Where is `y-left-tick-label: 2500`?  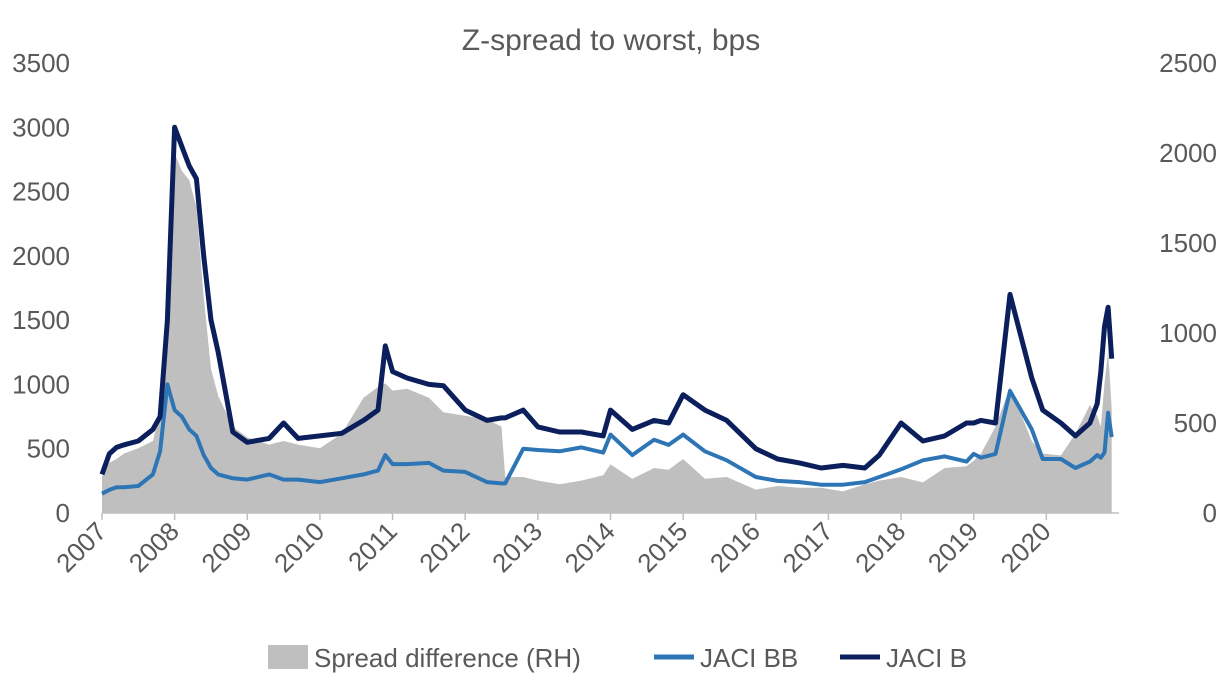
y-left-tick-label: 2500 is located at coordinates (41, 192).